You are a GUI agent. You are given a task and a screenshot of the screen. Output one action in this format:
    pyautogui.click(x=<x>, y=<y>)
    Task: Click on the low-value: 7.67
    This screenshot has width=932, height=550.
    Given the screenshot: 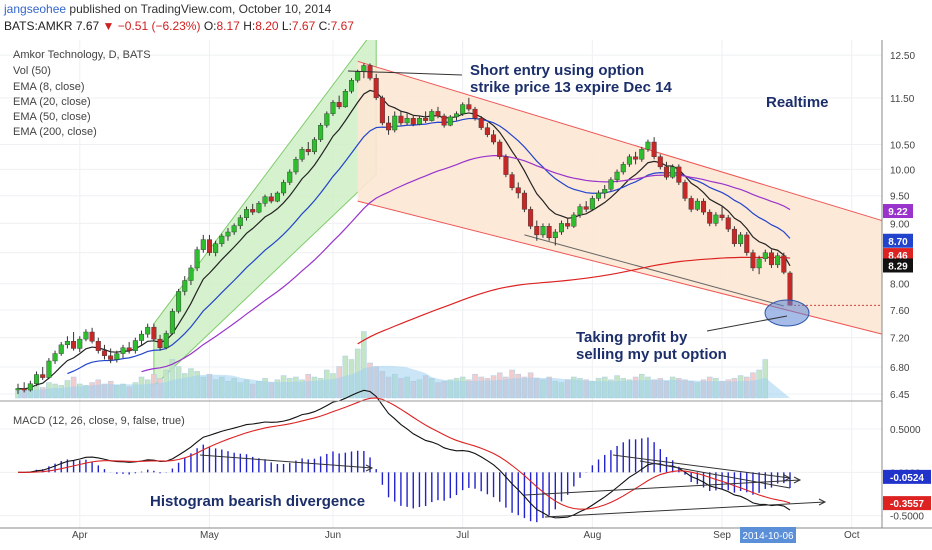 What is the action you would take?
    pyautogui.click(x=303, y=26)
    